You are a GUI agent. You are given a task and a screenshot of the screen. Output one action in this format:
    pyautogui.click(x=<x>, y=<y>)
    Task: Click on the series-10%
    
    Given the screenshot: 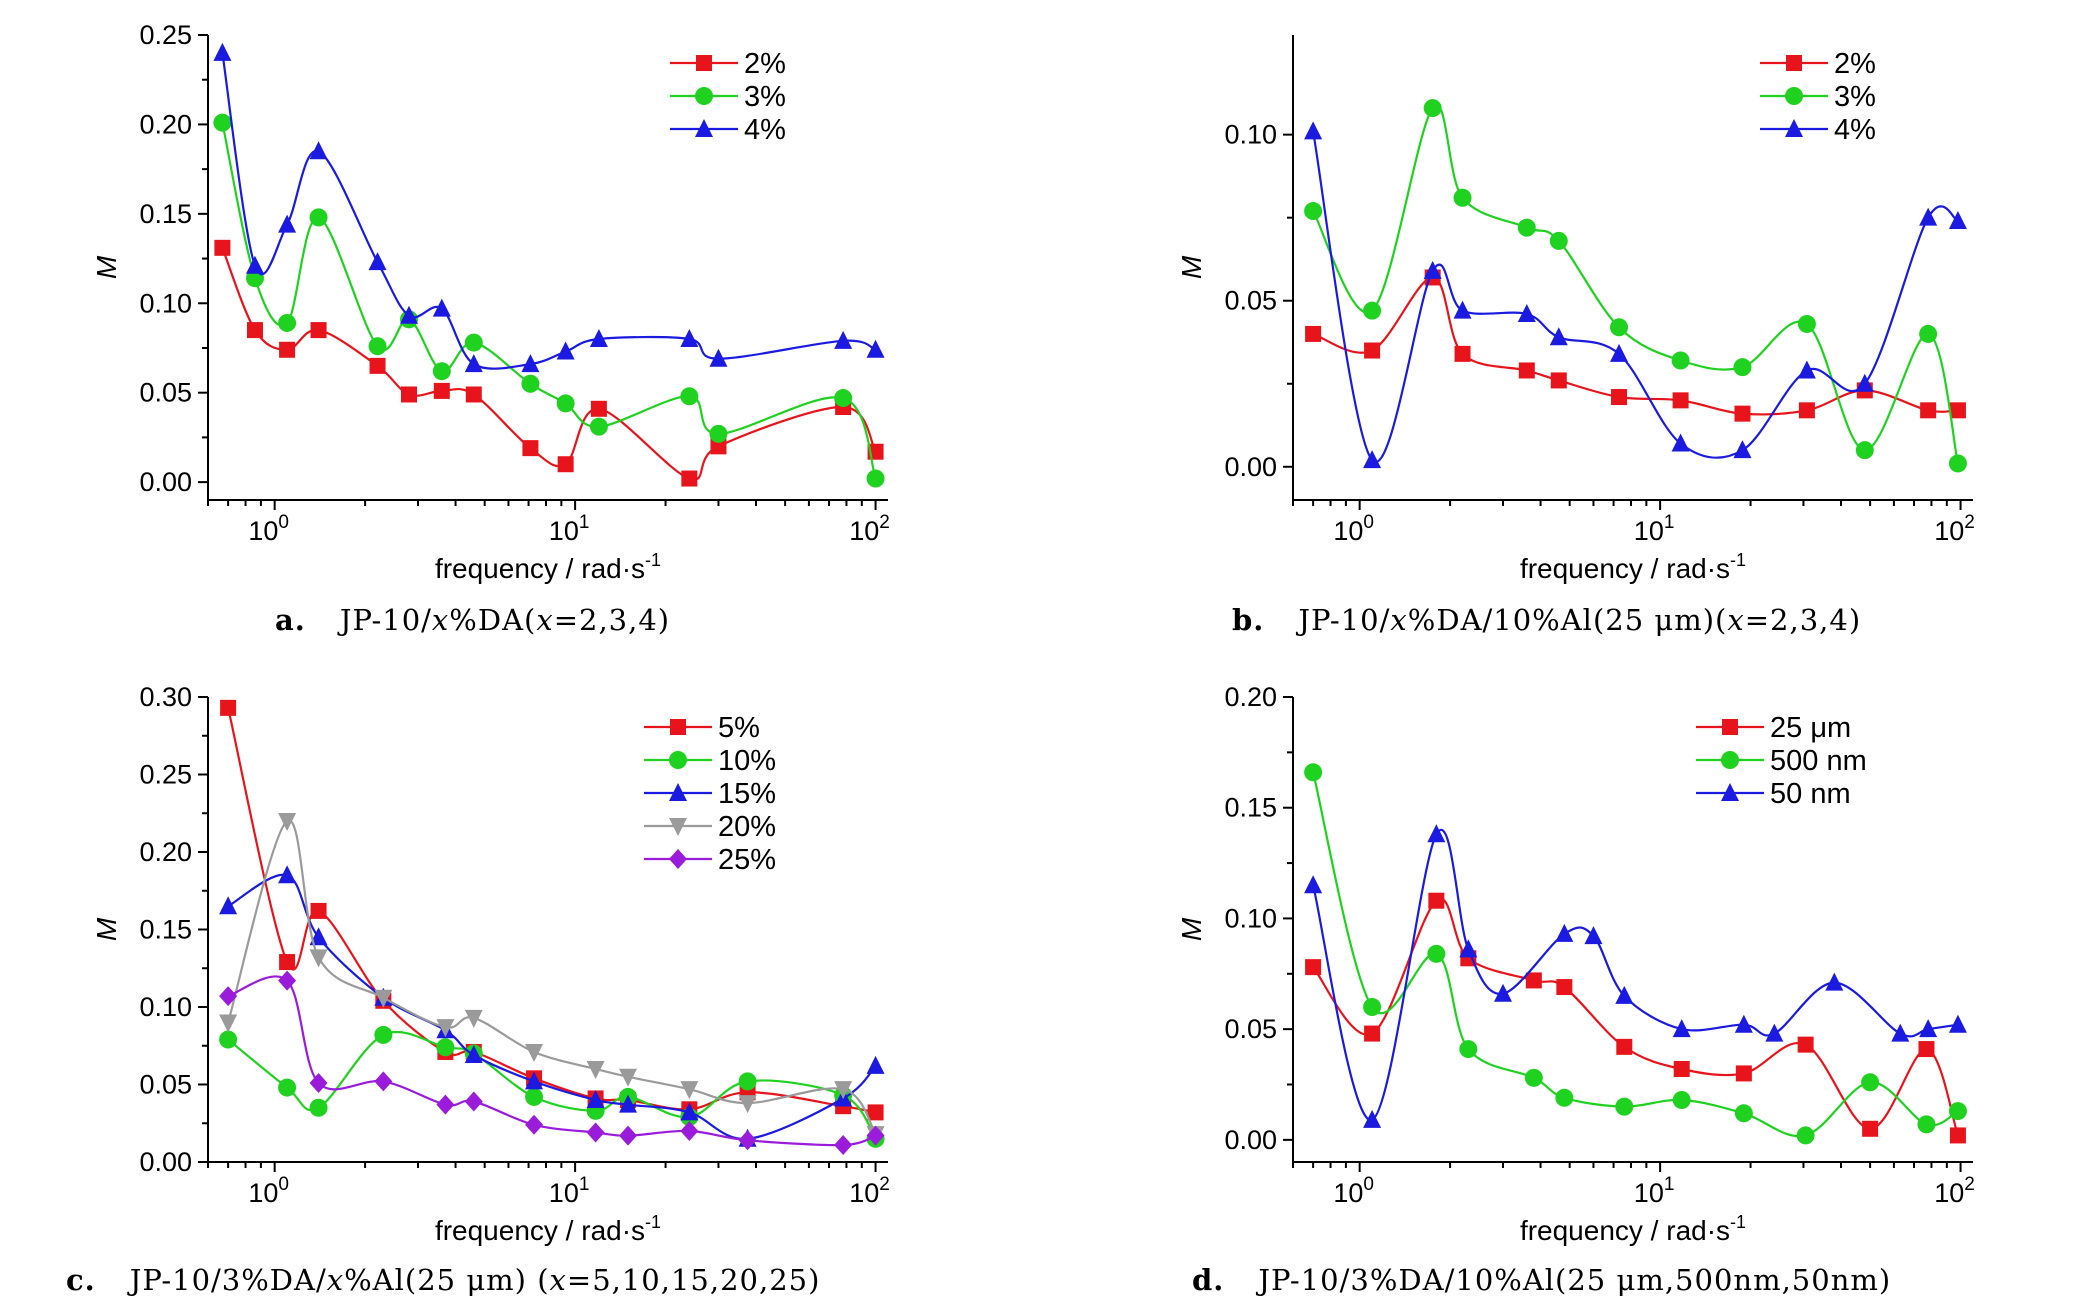 What is the action you would take?
    pyautogui.click(x=552, y=1086)
    